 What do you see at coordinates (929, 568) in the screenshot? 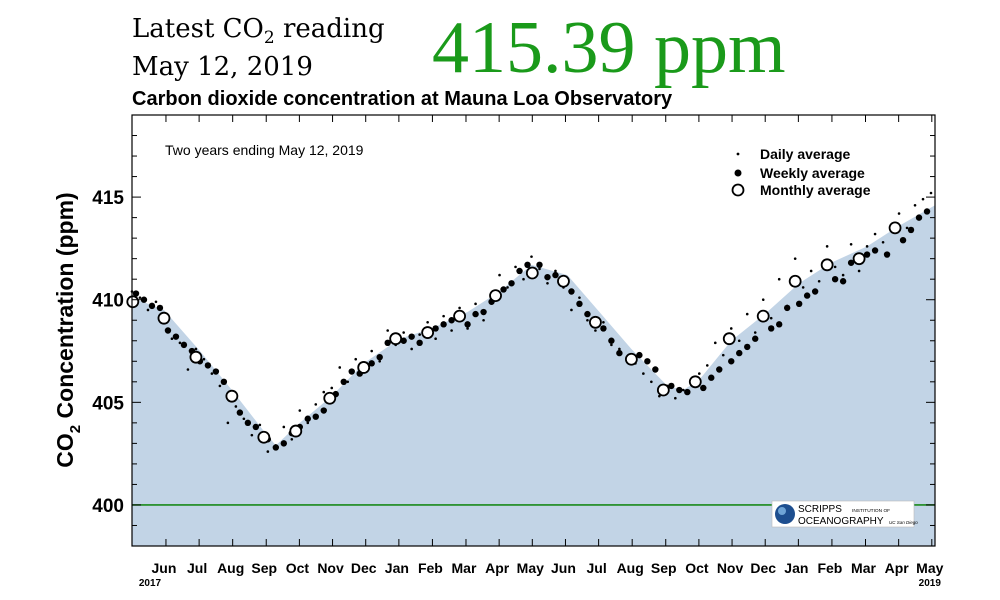
I see `x-tick-label: May` at bounding box center [929, 568].